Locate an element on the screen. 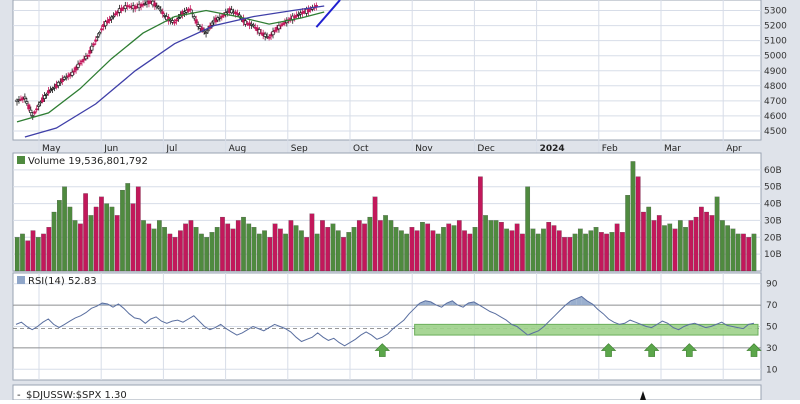  volume-y-tick-label: 60B is located at coordinates (773, 171).